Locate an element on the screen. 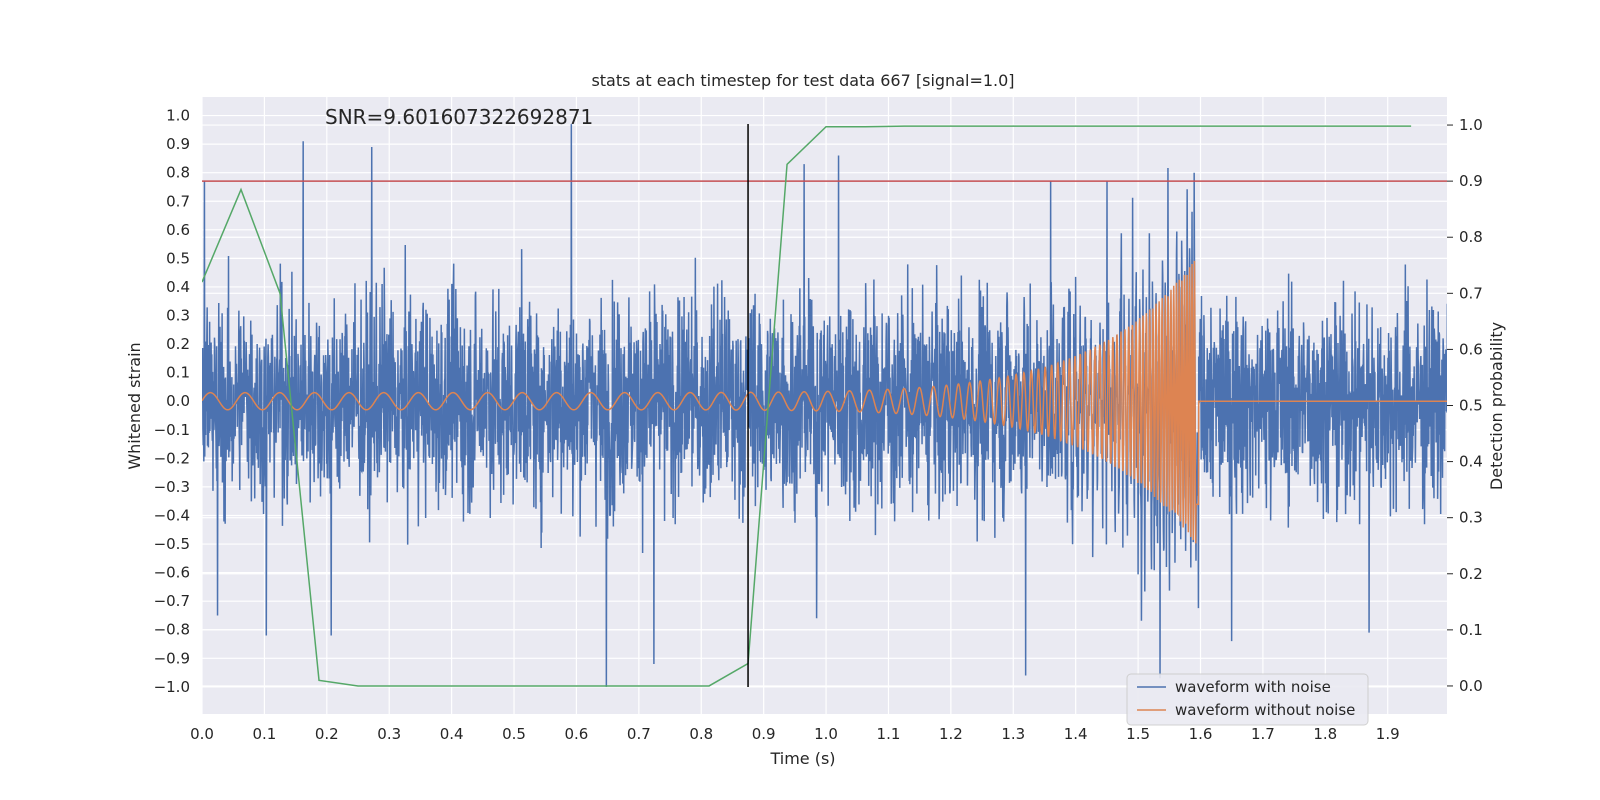  x-tick-label: 1.1 is located at coordinates (889, 734).